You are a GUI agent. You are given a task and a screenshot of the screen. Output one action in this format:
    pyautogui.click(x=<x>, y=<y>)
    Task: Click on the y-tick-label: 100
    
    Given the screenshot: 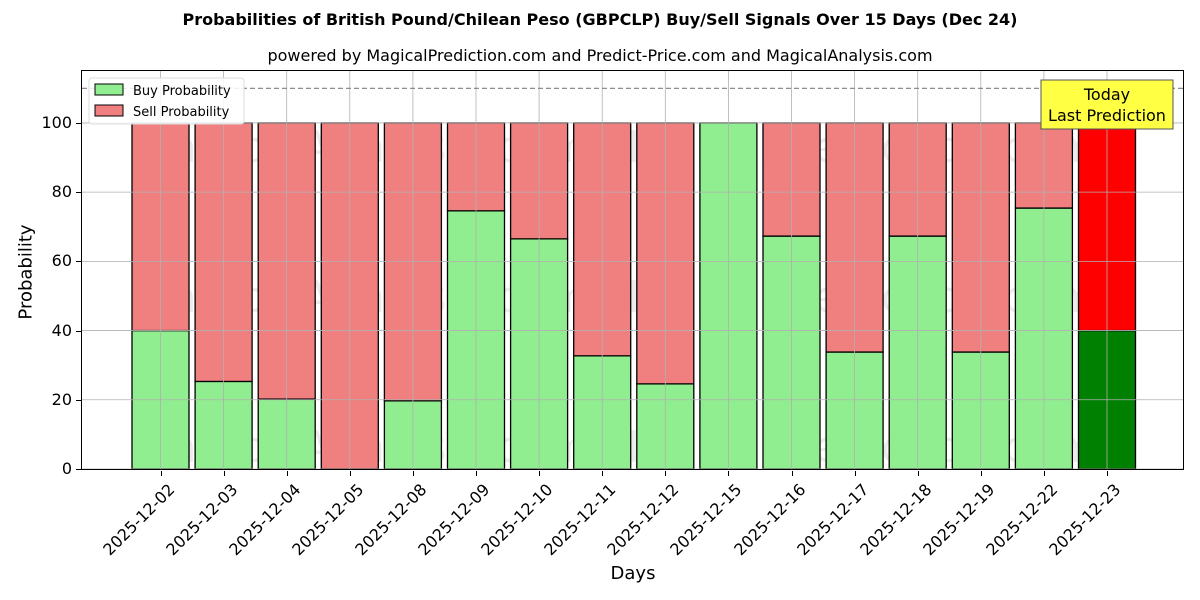 What is the action you would take?
    pyautogui.click(x=56, y=122)
    